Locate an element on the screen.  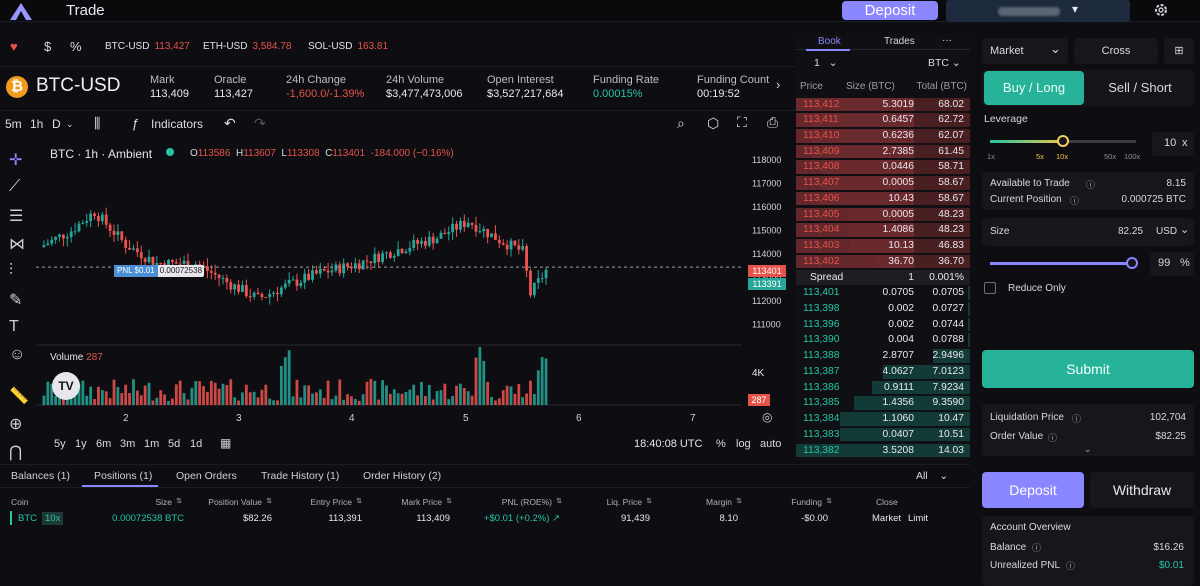
ask-row: 113,406 10.43 58.67 is located at coordinates (883, 199).